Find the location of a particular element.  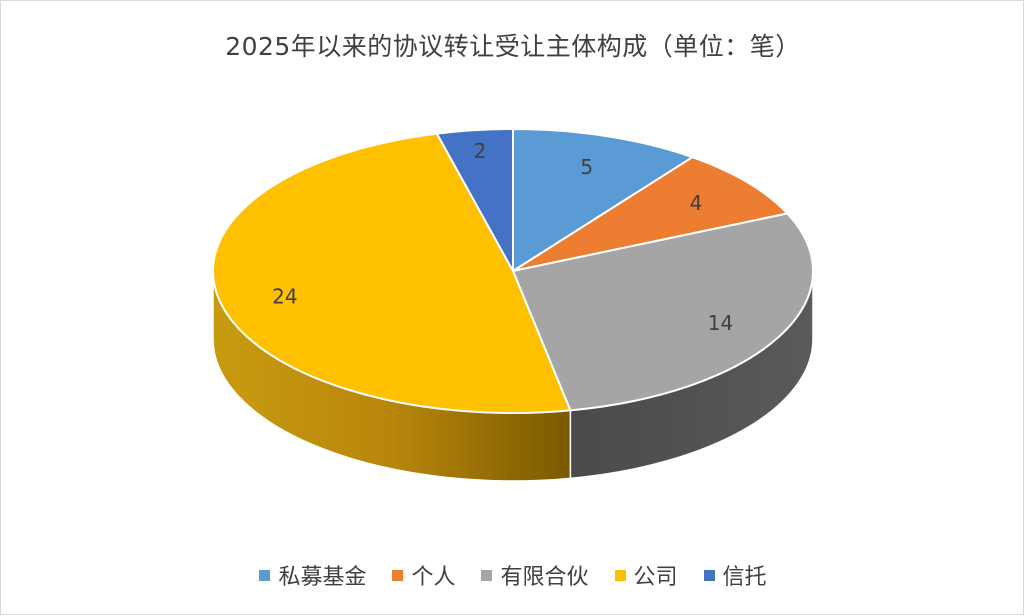

legend-item-1: 私募基金 is located at coordinates (312, 575).